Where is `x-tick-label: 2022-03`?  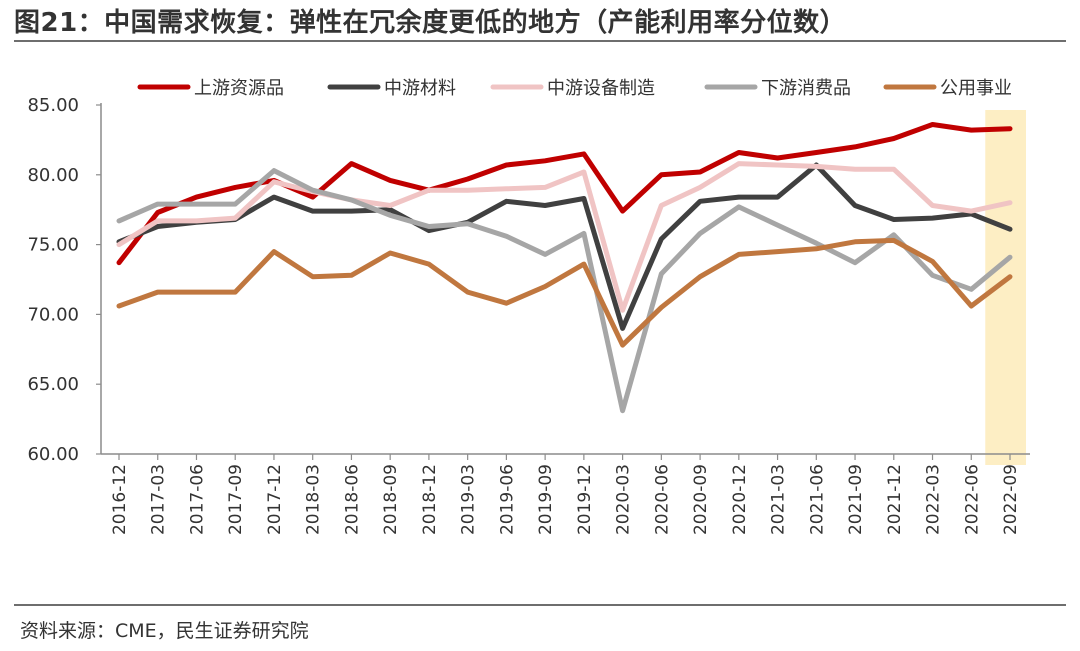 x-tick-label: 2022-03 is located at coordinates (934, 499).